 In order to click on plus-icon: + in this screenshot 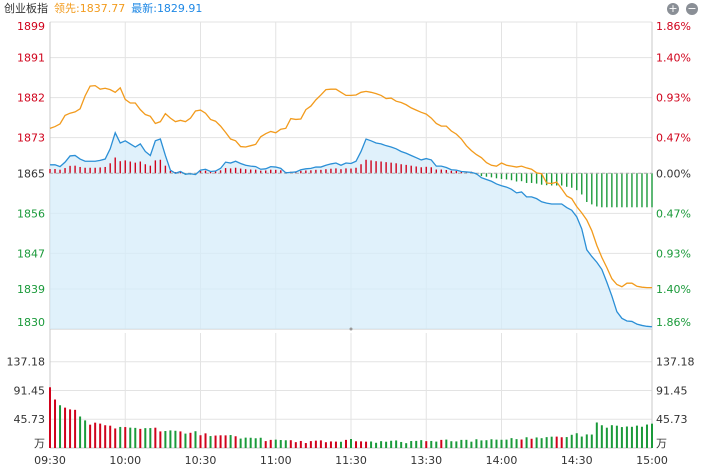, I will do `click(673, 8)`.